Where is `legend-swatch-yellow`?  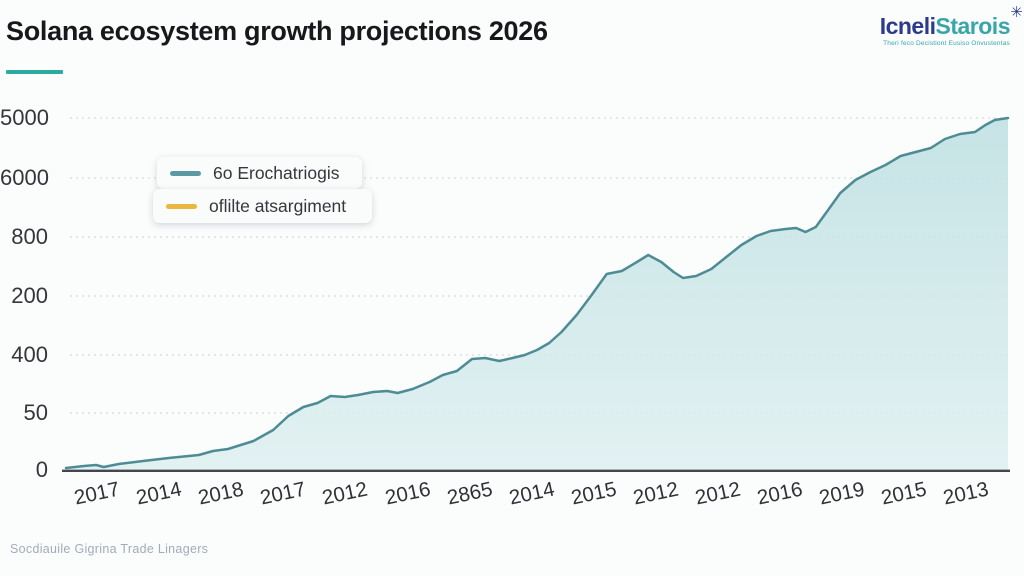 legend-swatch-yellow is located at coordinates (181, 206).